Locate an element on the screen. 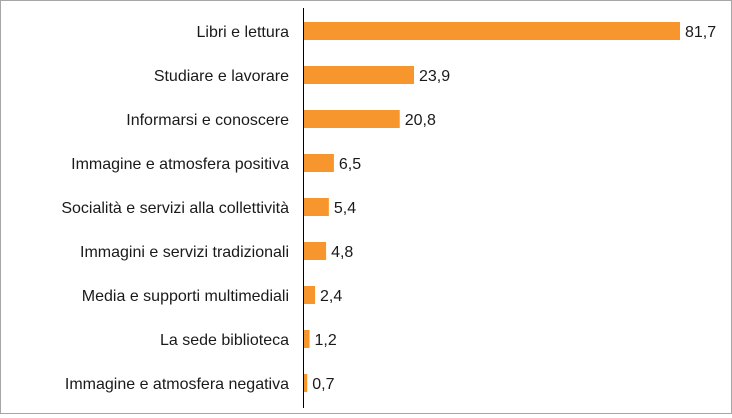  value-label-9: 0,7 is located at coordinates (323, 384).